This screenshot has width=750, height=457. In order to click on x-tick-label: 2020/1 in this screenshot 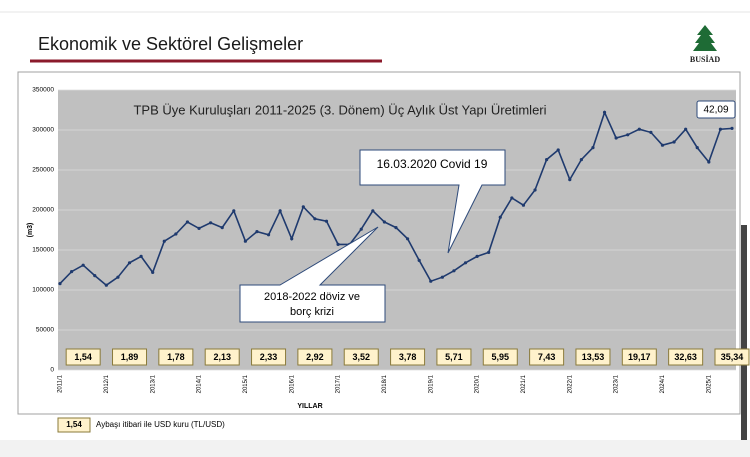, I will do `click(478, 383)`.